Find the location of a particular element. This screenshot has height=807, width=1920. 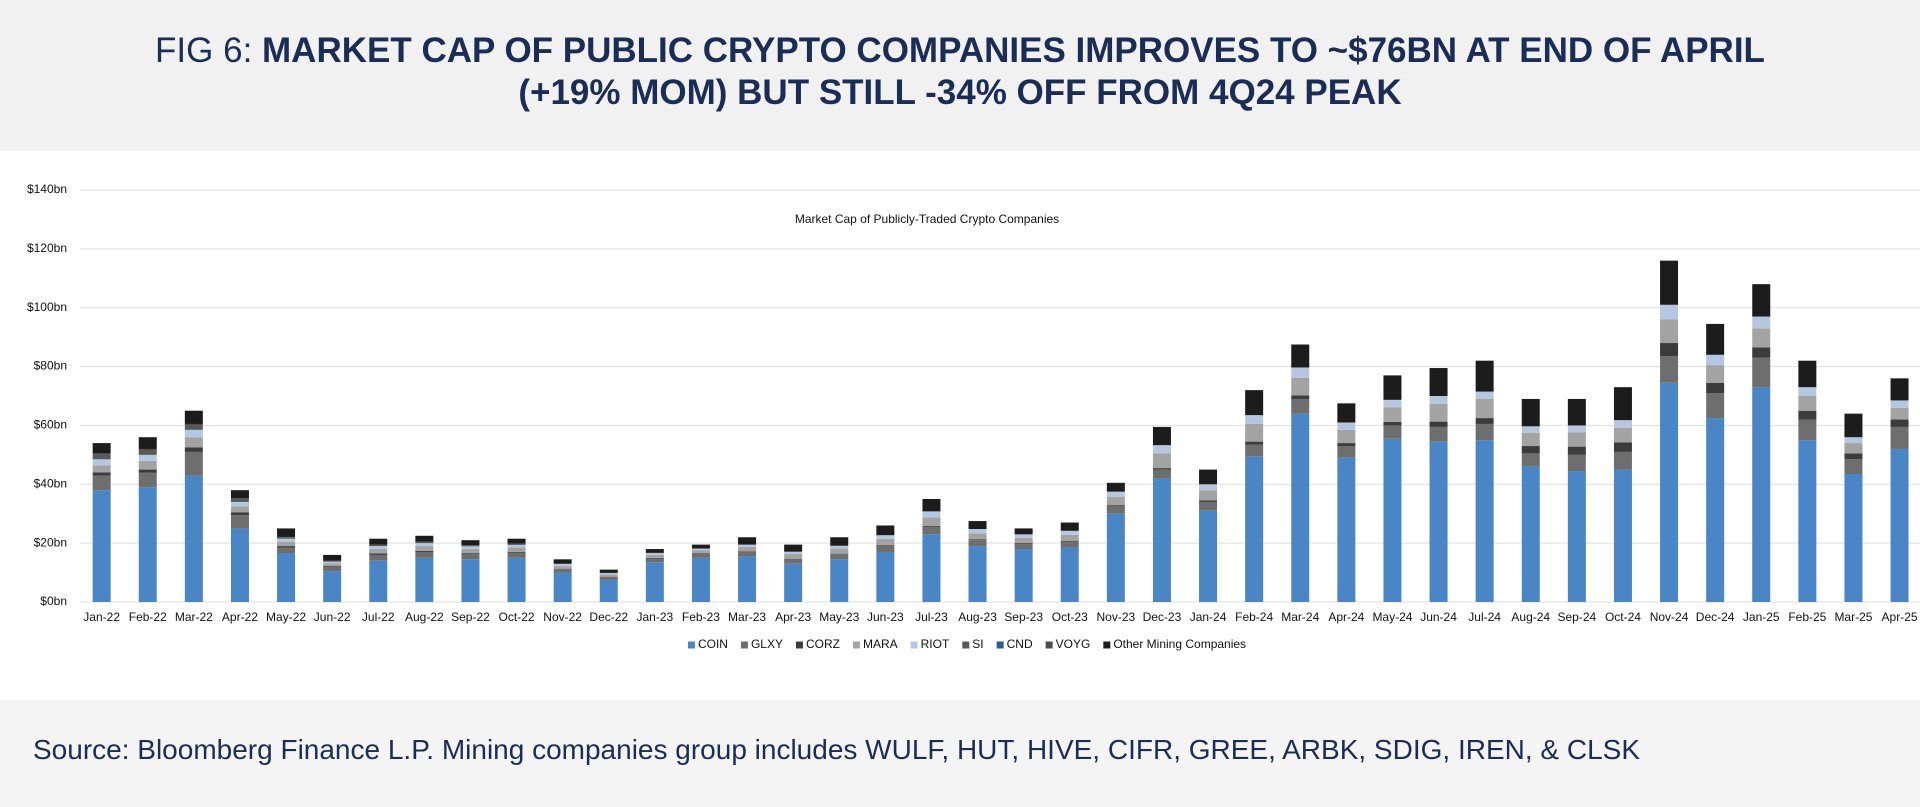

x-tick-label: Mar-24 is located at coordinates (1300, 617).